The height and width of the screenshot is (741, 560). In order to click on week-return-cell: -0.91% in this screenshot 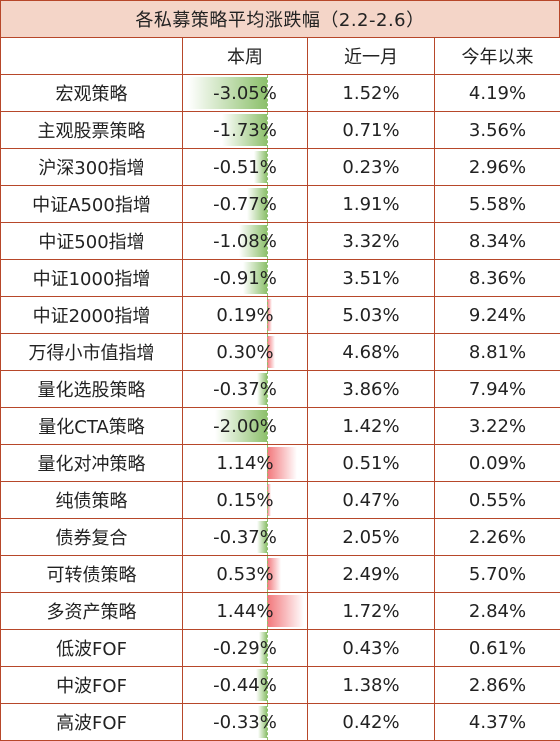, I will do `click(245, 278)`.